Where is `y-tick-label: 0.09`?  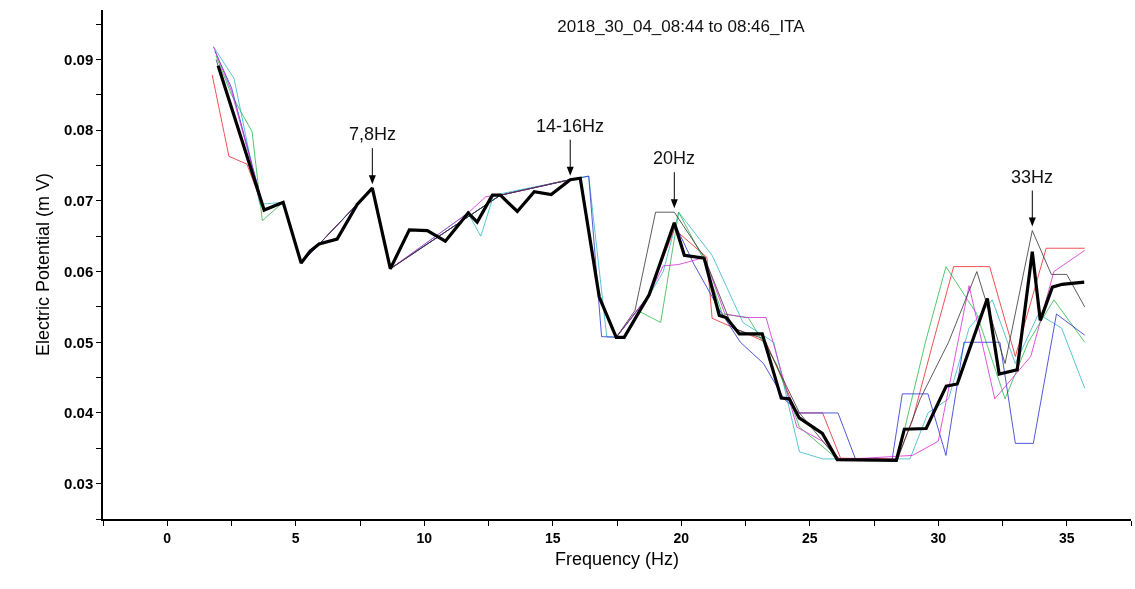 y-tick-label: 0.09 is located at coordinates (79, 59).